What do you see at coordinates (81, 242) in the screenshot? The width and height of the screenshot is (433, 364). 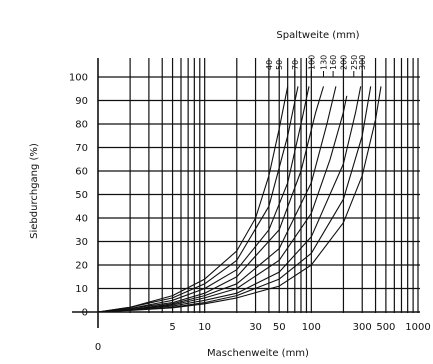 I see `y-tick-label: 30` at bounding box center [81, 242].